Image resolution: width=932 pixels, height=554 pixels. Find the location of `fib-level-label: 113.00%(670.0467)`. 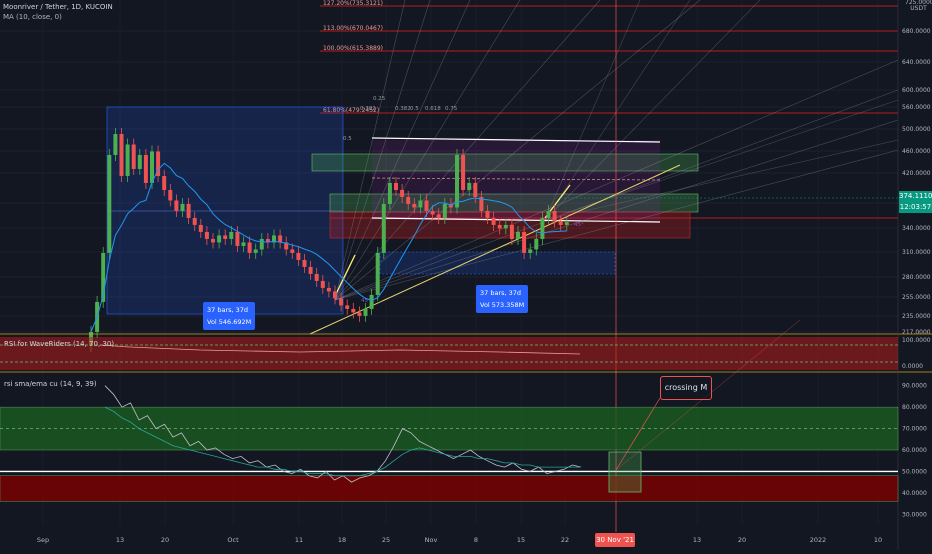

fib-level-label: 113.00%(670.0467) is located at coordinates (353, 28).